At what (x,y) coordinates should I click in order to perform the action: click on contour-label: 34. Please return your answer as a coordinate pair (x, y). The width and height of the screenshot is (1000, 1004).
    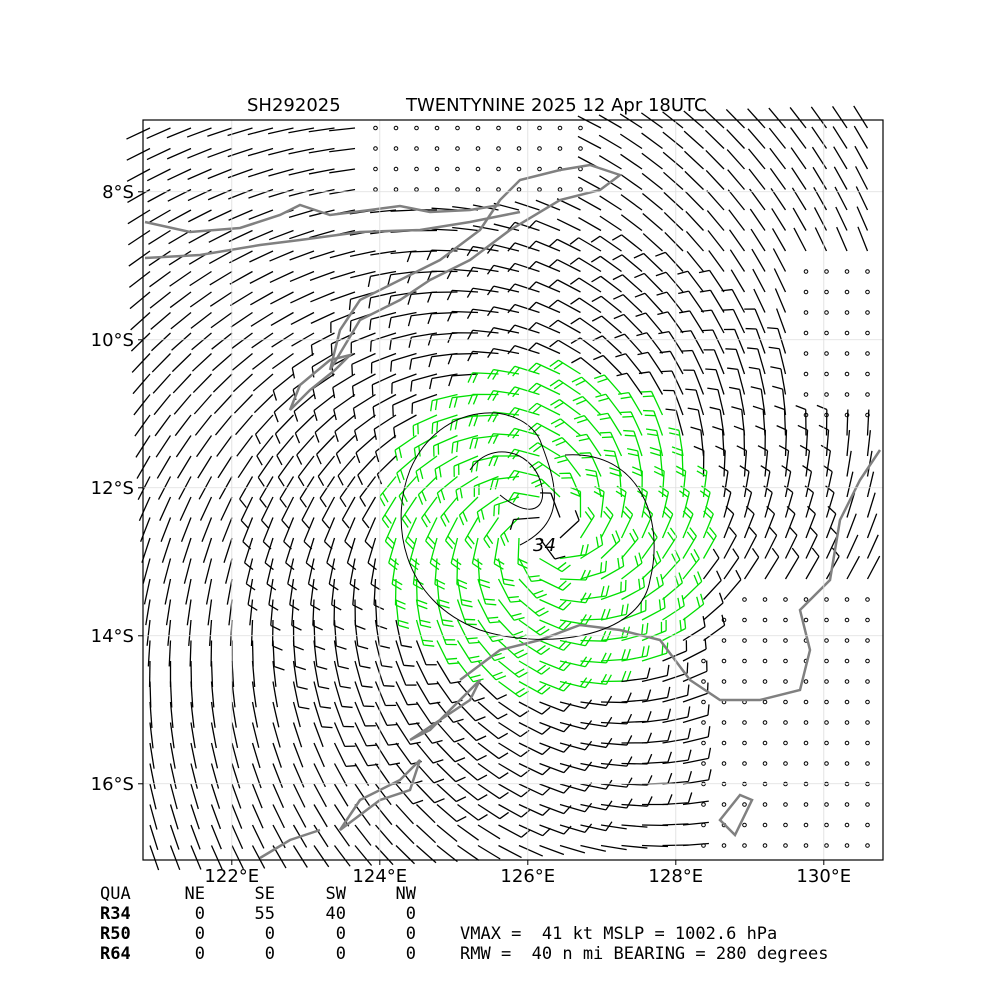
    Looking at the image, I should click on (544, 545).